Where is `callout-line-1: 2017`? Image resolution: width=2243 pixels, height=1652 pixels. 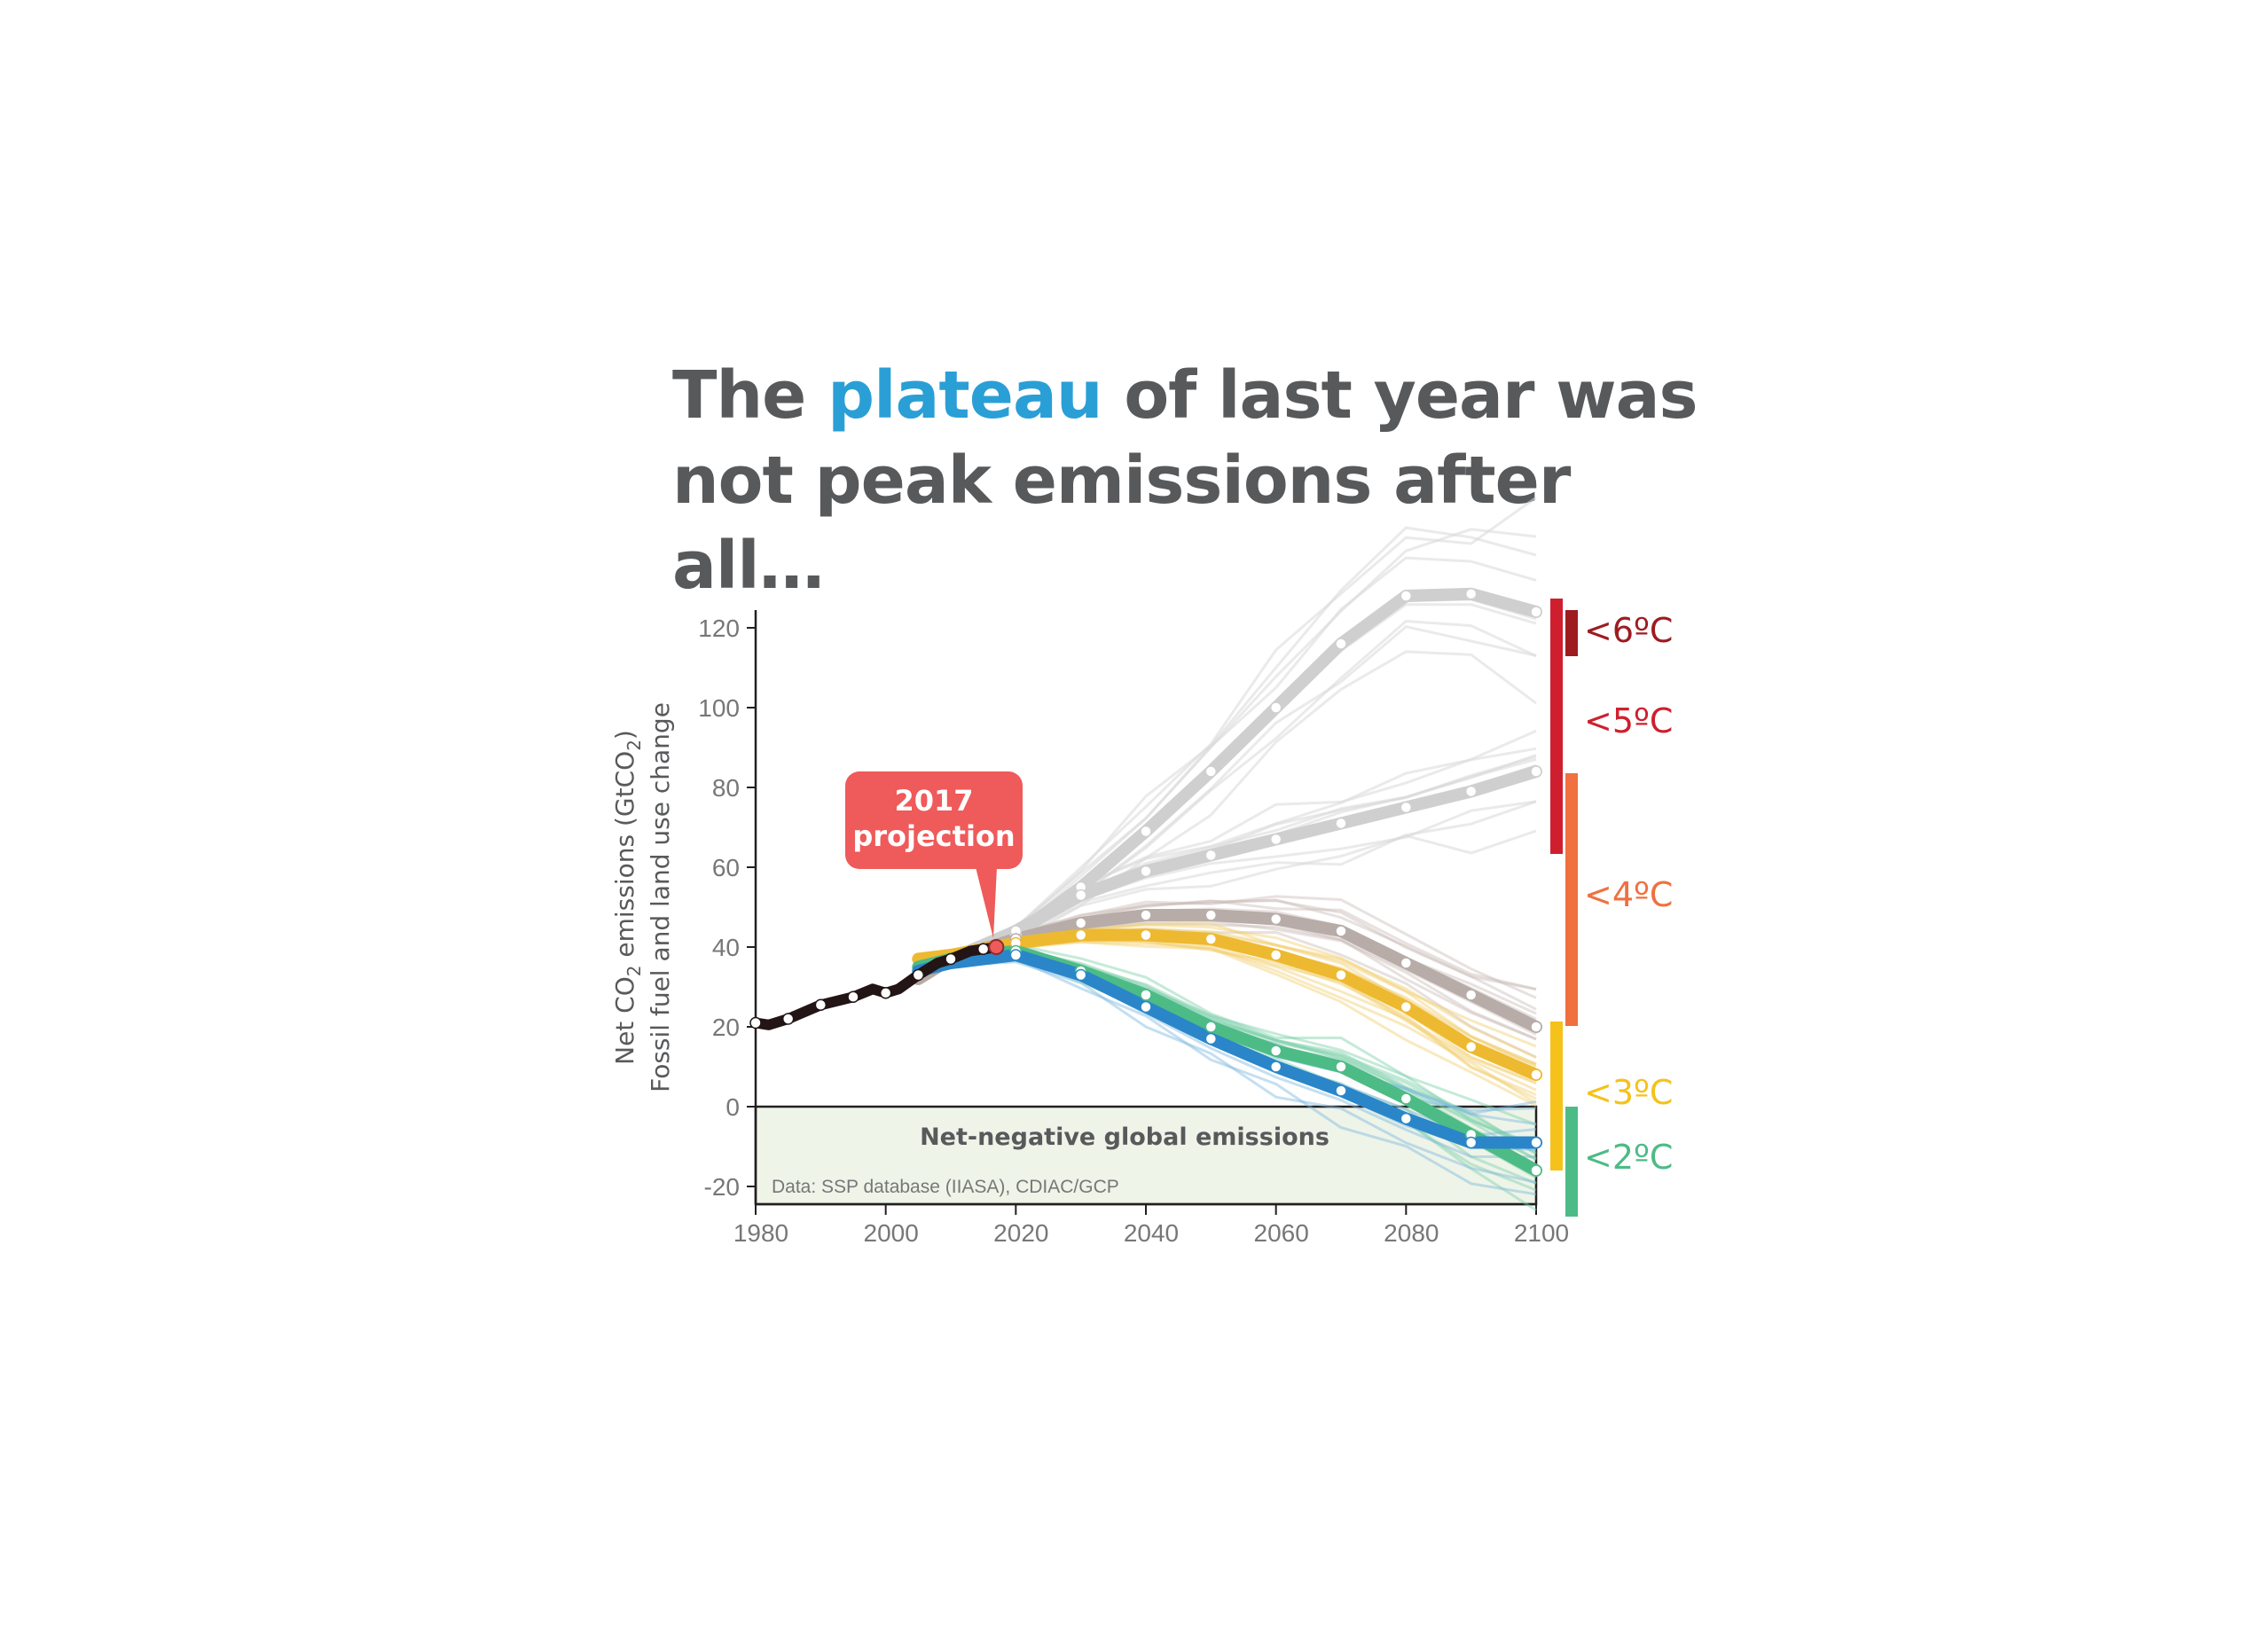
callout-line-1: 2017 is located at coordinates (933, 801).